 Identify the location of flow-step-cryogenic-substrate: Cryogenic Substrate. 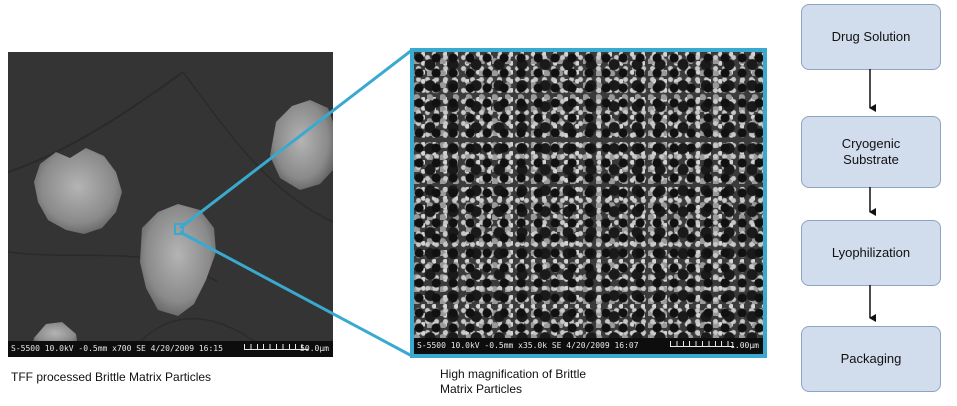
(871, 152).